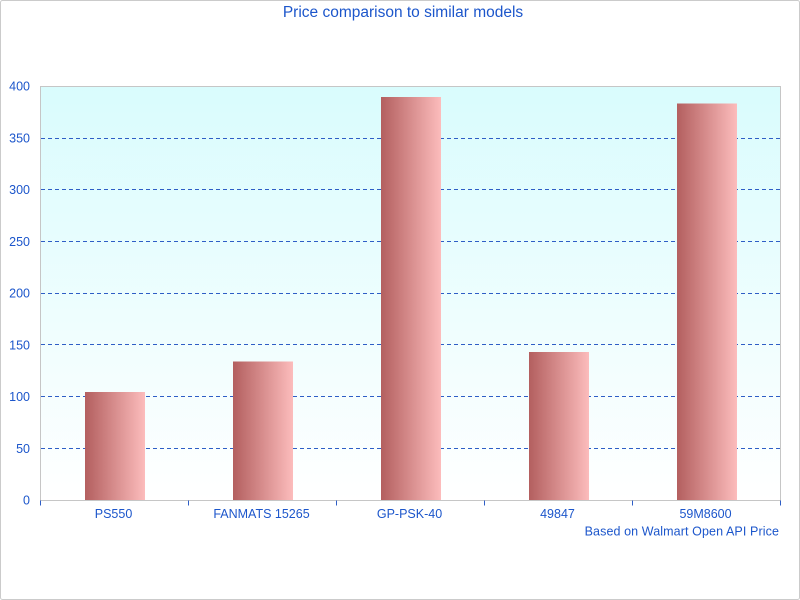  What do you see at coordinates (261, 514) in the screenshot?
I see `svg-text: FANMATS 15265` at bounding box center [261, 514].